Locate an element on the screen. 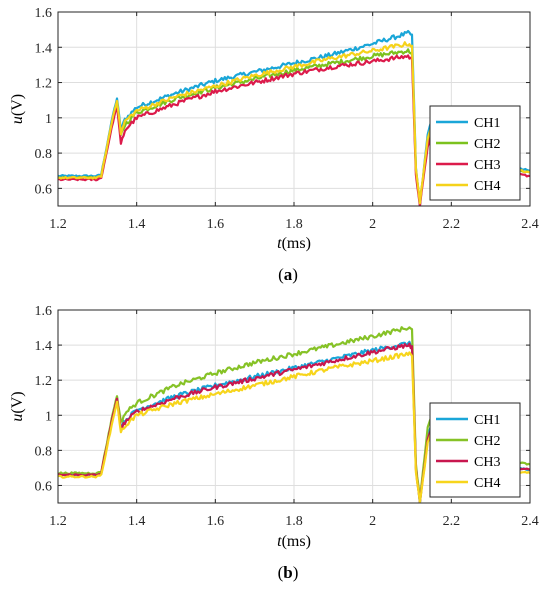  panel-caption: (b) is located at coordinates (288, 572).